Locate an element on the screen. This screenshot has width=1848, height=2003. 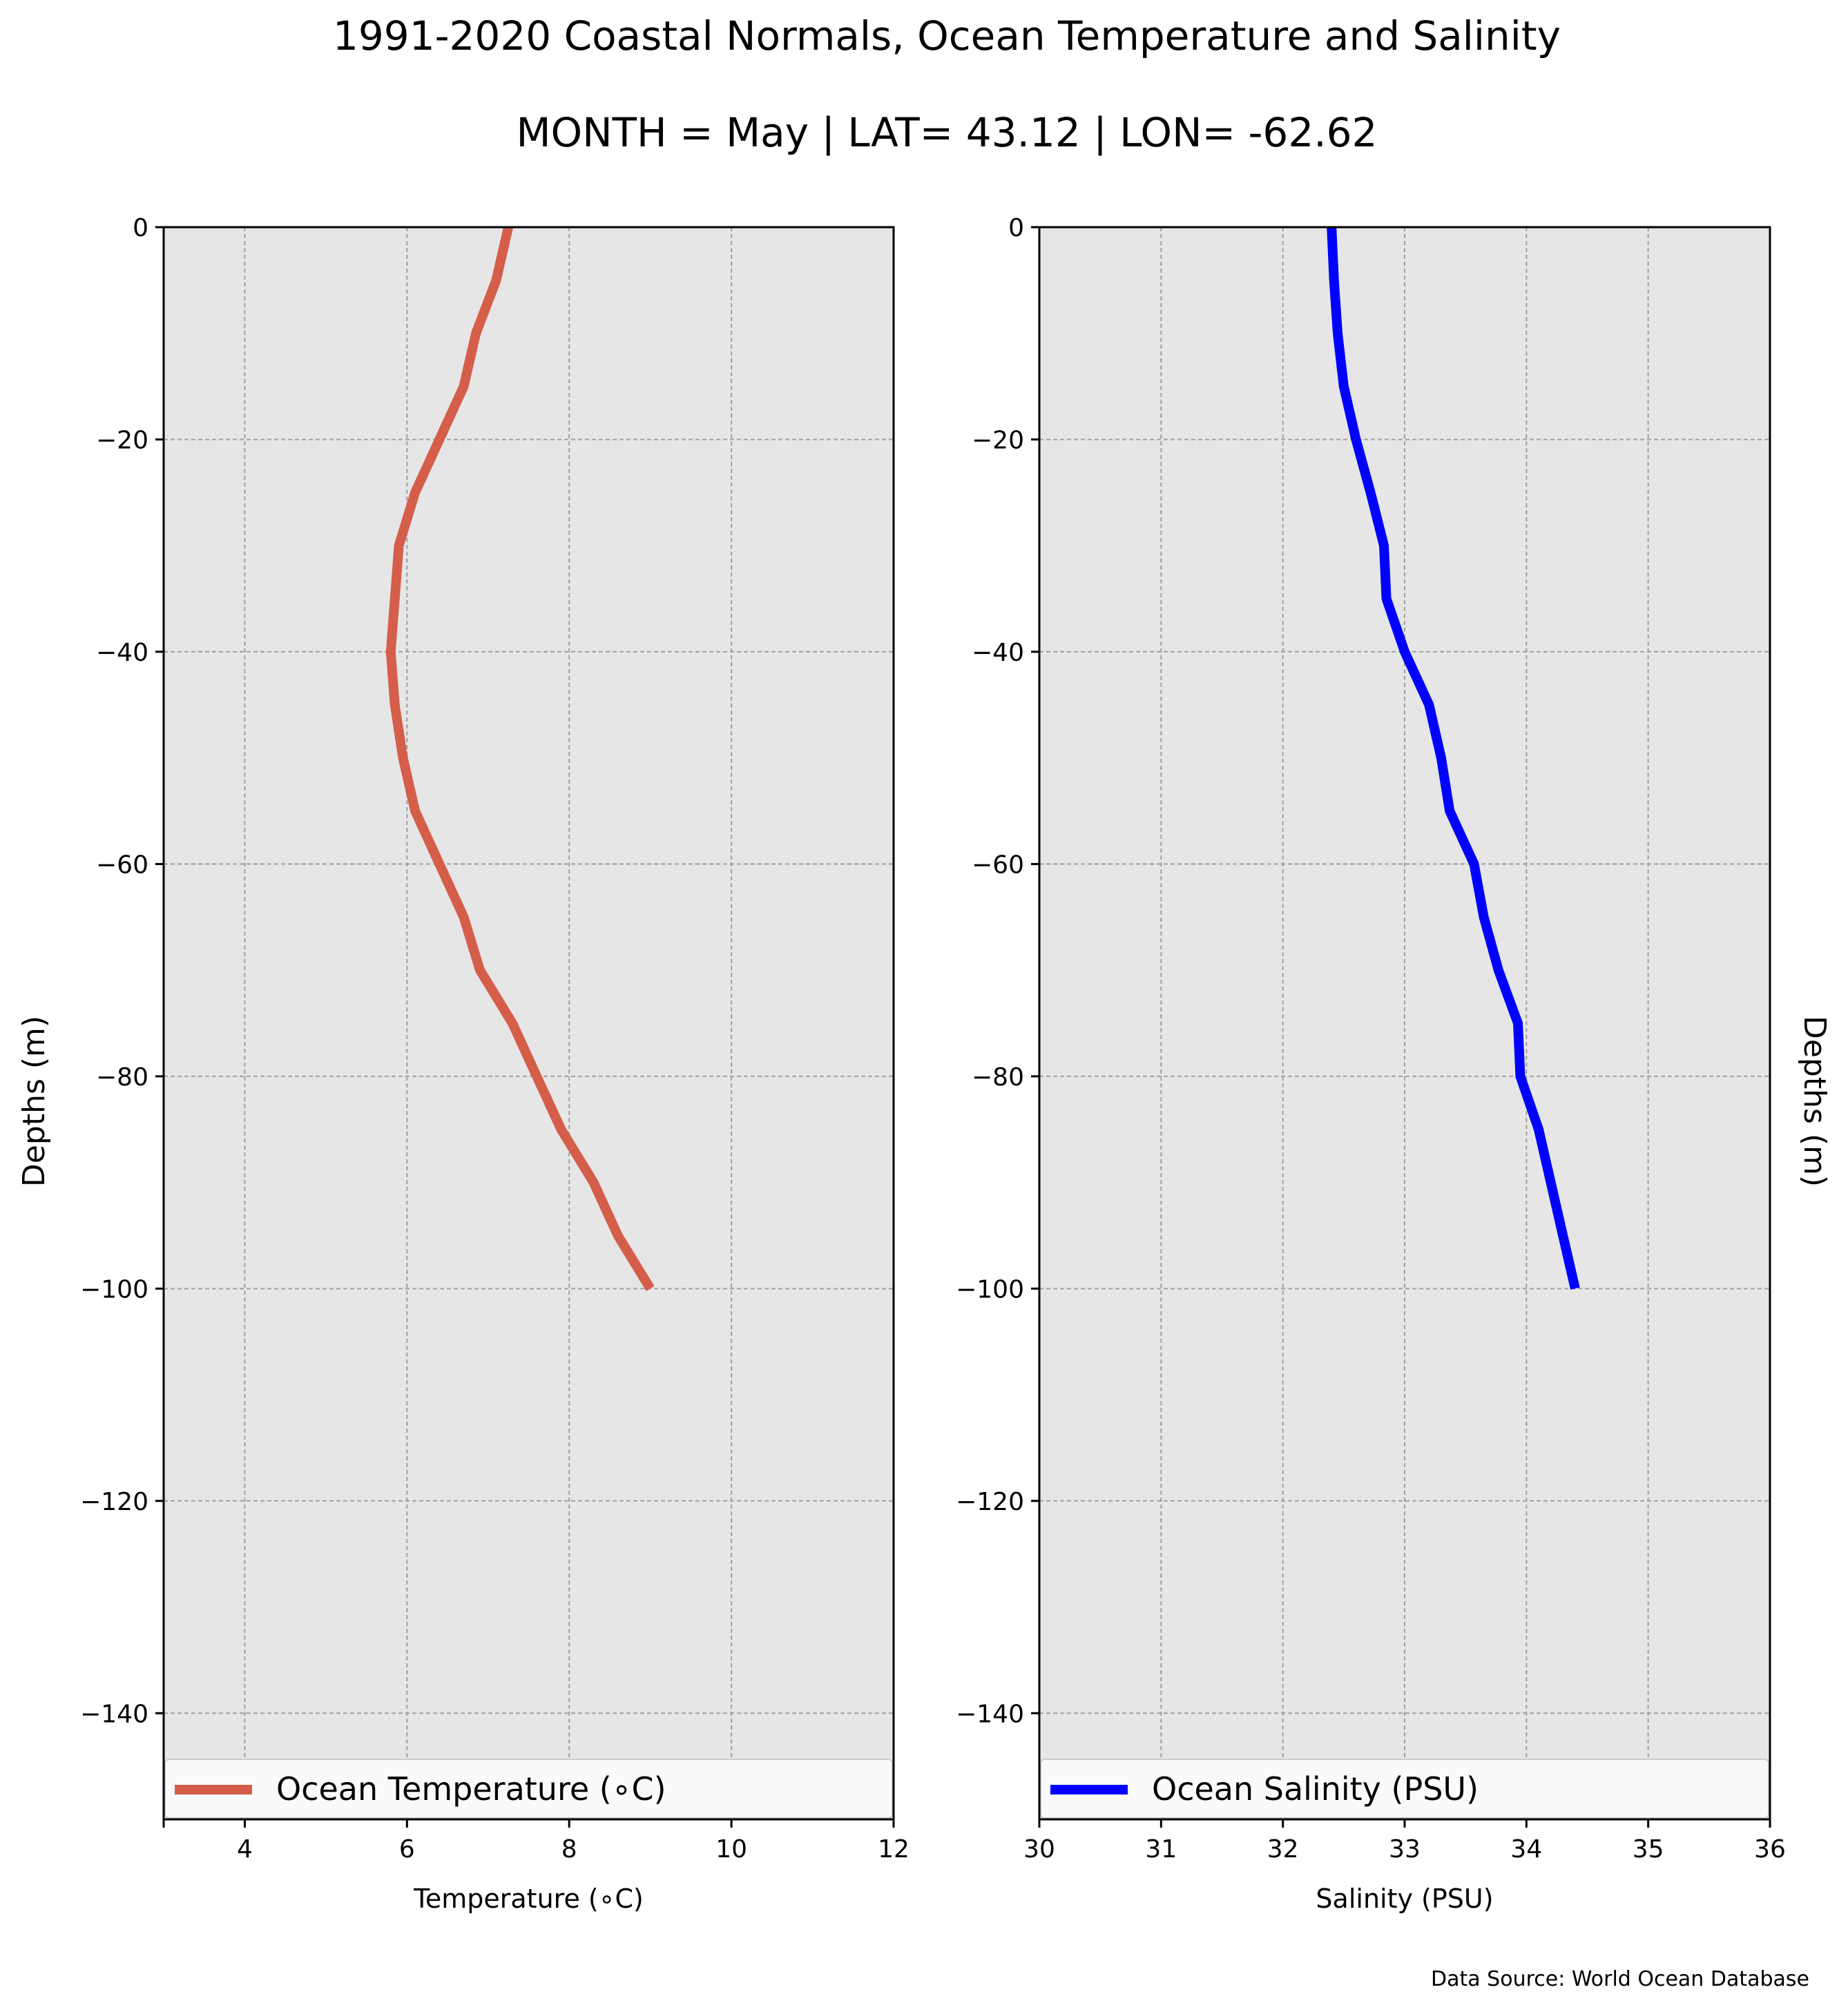
temperature-x-tick-label: 10 is located at coordinates (731, 1849).